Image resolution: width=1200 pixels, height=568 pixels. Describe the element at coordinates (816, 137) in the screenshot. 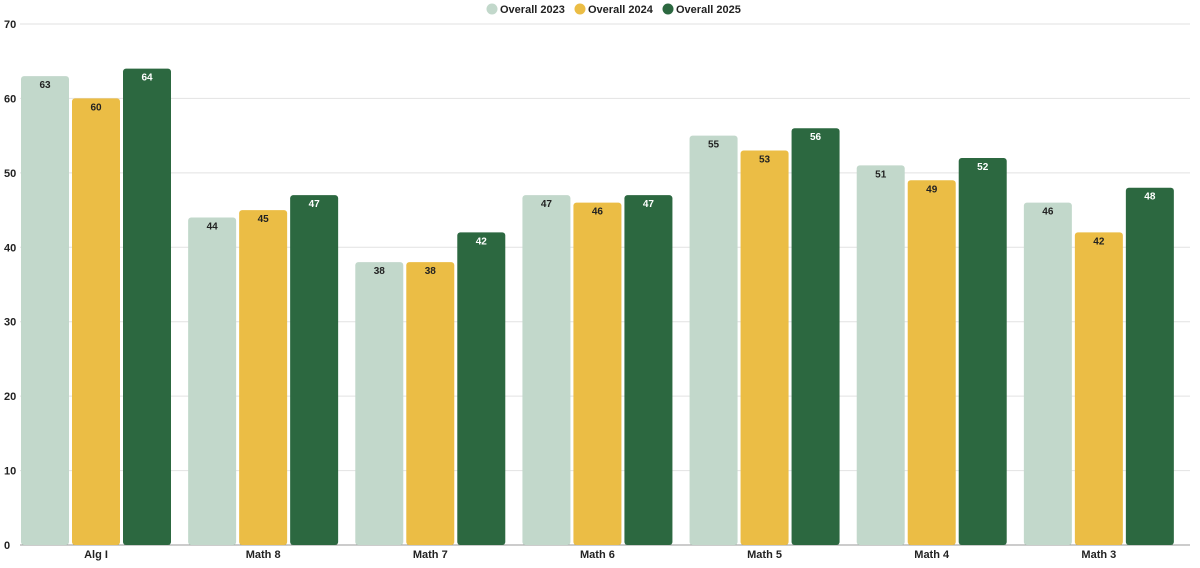

I see `data-label: 56` at that location.